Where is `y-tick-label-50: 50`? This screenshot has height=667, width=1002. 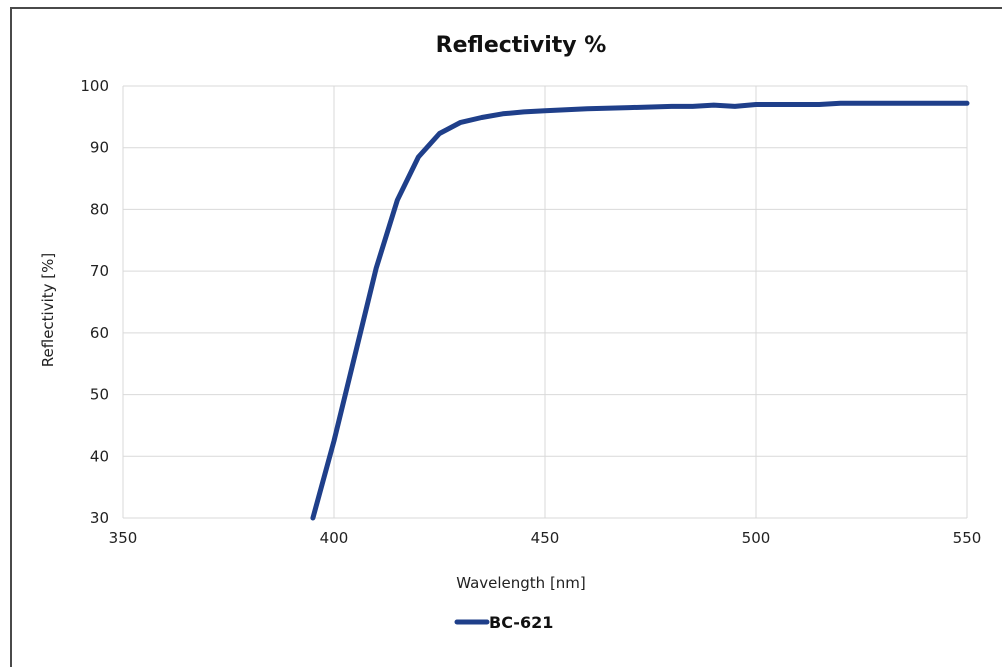 y-tick-label-50: 50 is located at coordinates (99, 395).